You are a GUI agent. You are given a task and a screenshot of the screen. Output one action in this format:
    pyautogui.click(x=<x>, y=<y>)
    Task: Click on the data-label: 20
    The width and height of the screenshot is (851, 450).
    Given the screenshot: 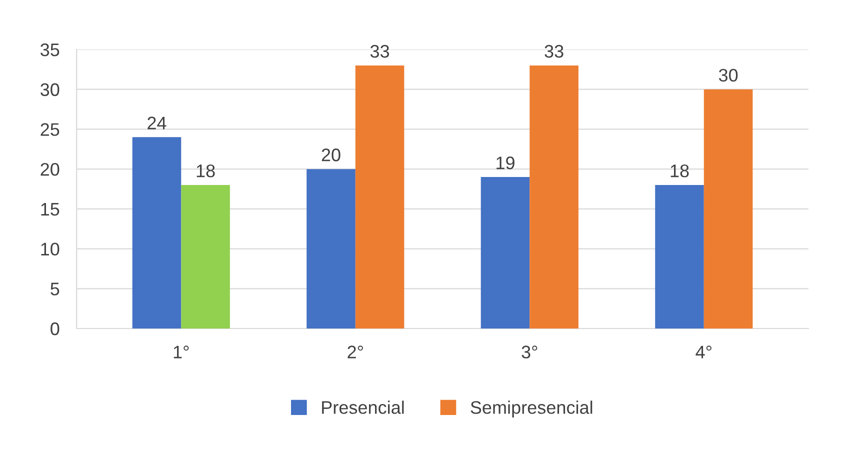 What is the action you would take?
    pyautogui.click(x=331, y=155)
    